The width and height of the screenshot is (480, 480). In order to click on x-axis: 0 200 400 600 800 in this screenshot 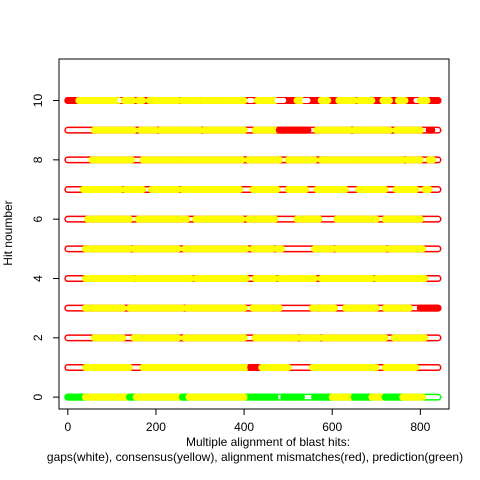, I will do `click(247, 421)`.